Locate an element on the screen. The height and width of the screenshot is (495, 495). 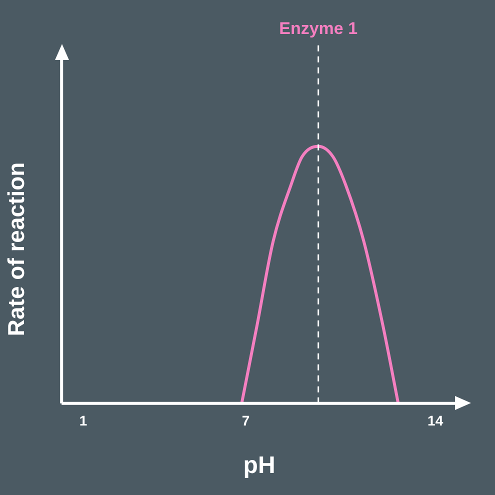
x-axis-title: pH is located at coordinates (259, 466).